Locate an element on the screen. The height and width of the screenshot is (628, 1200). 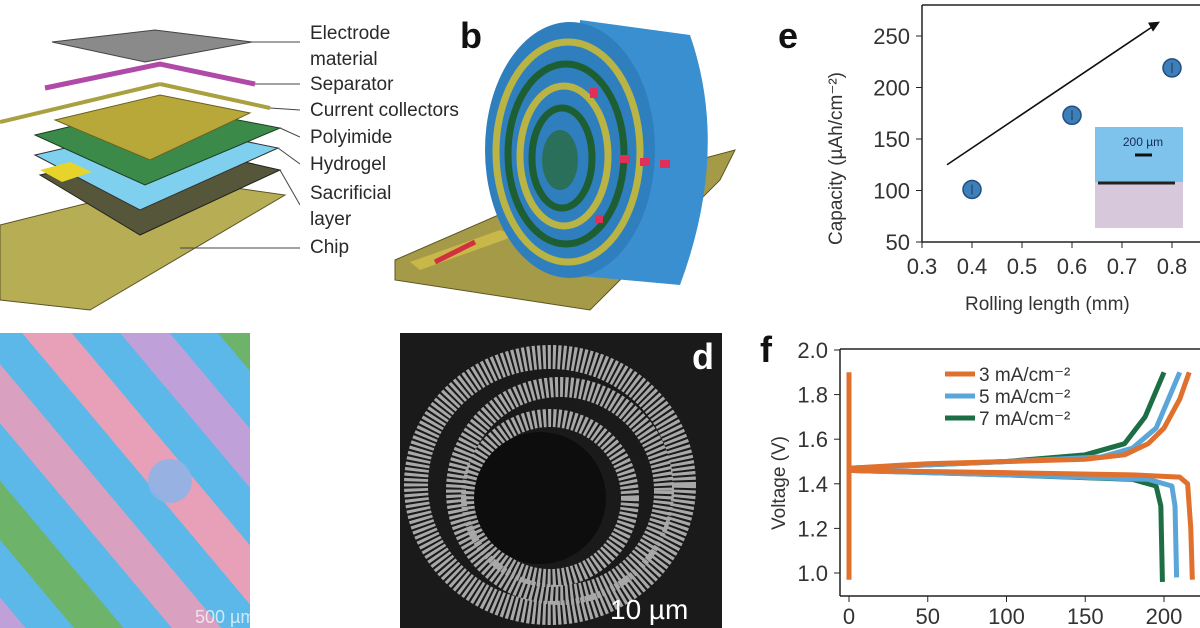
rolled-layers is located at coordinates (568, 152).